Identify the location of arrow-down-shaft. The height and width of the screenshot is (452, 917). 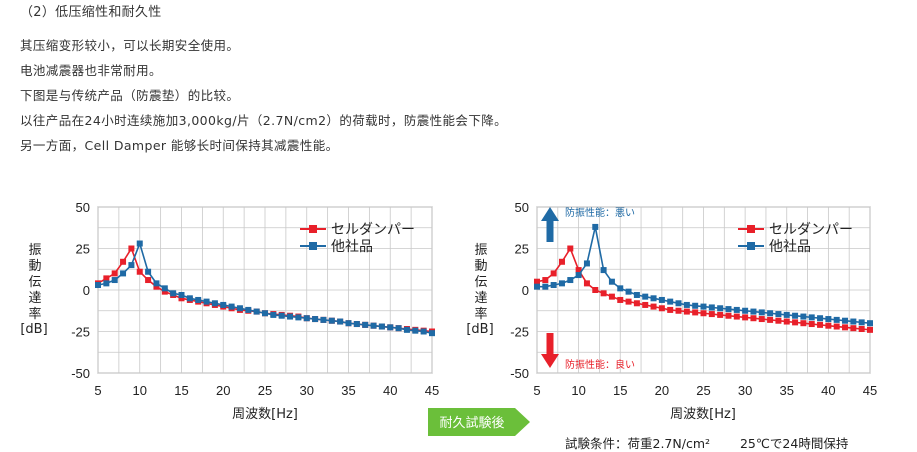
(550, 345).